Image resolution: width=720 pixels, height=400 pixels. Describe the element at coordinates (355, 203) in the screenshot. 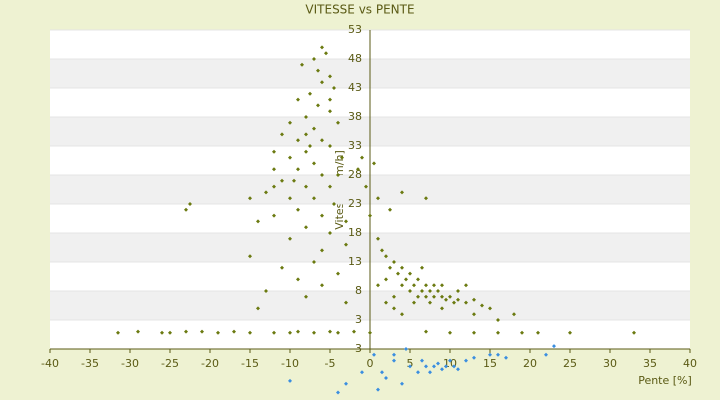

I see `y-tick-label: 23` at that location.